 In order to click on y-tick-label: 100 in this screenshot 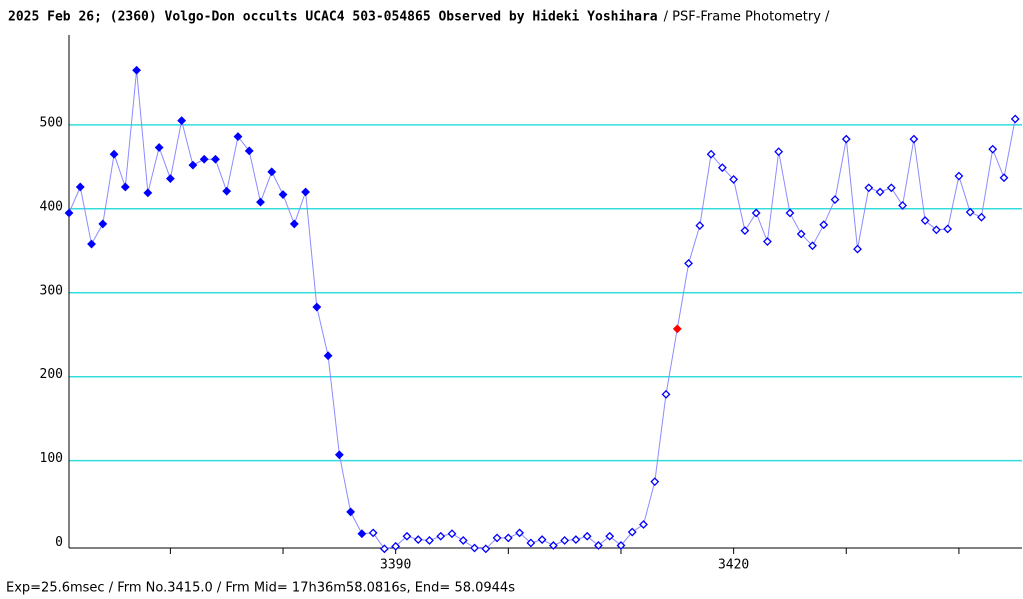, I will do `click(51, 458)`.